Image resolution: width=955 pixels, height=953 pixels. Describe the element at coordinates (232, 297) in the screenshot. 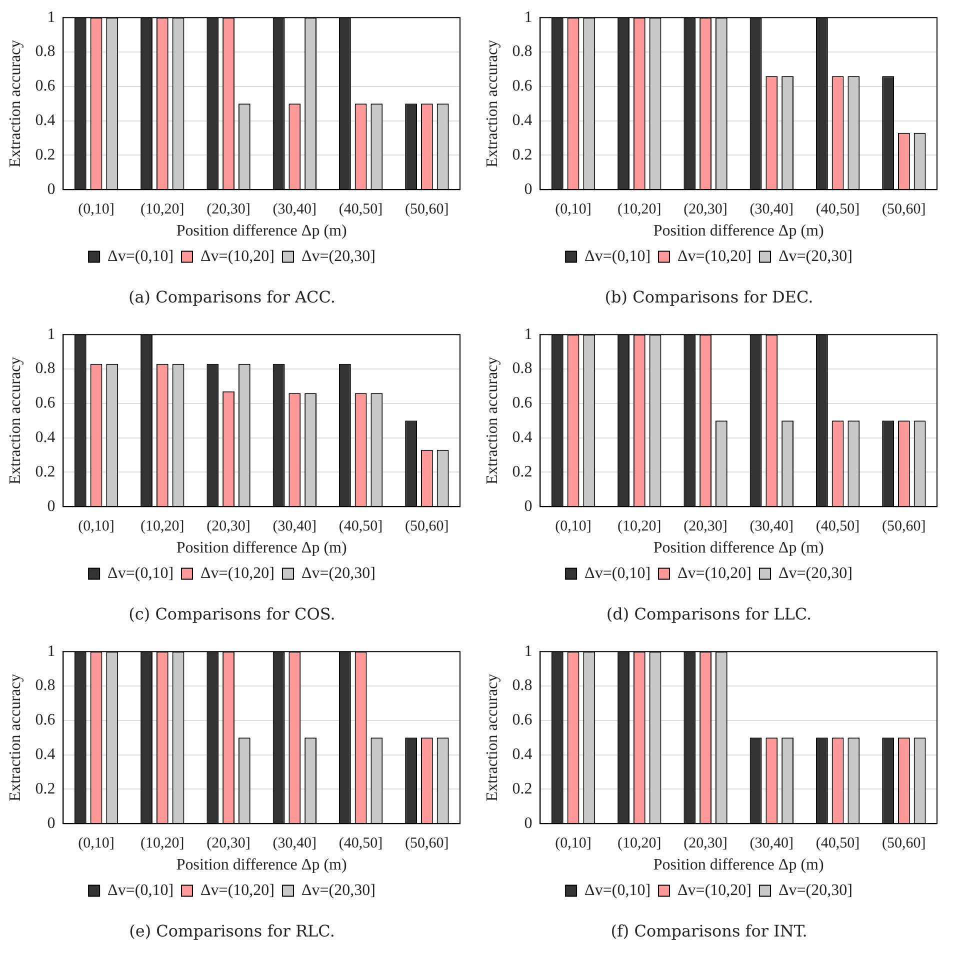

I see `text: (a) Comparisons for ACC.` at that location.